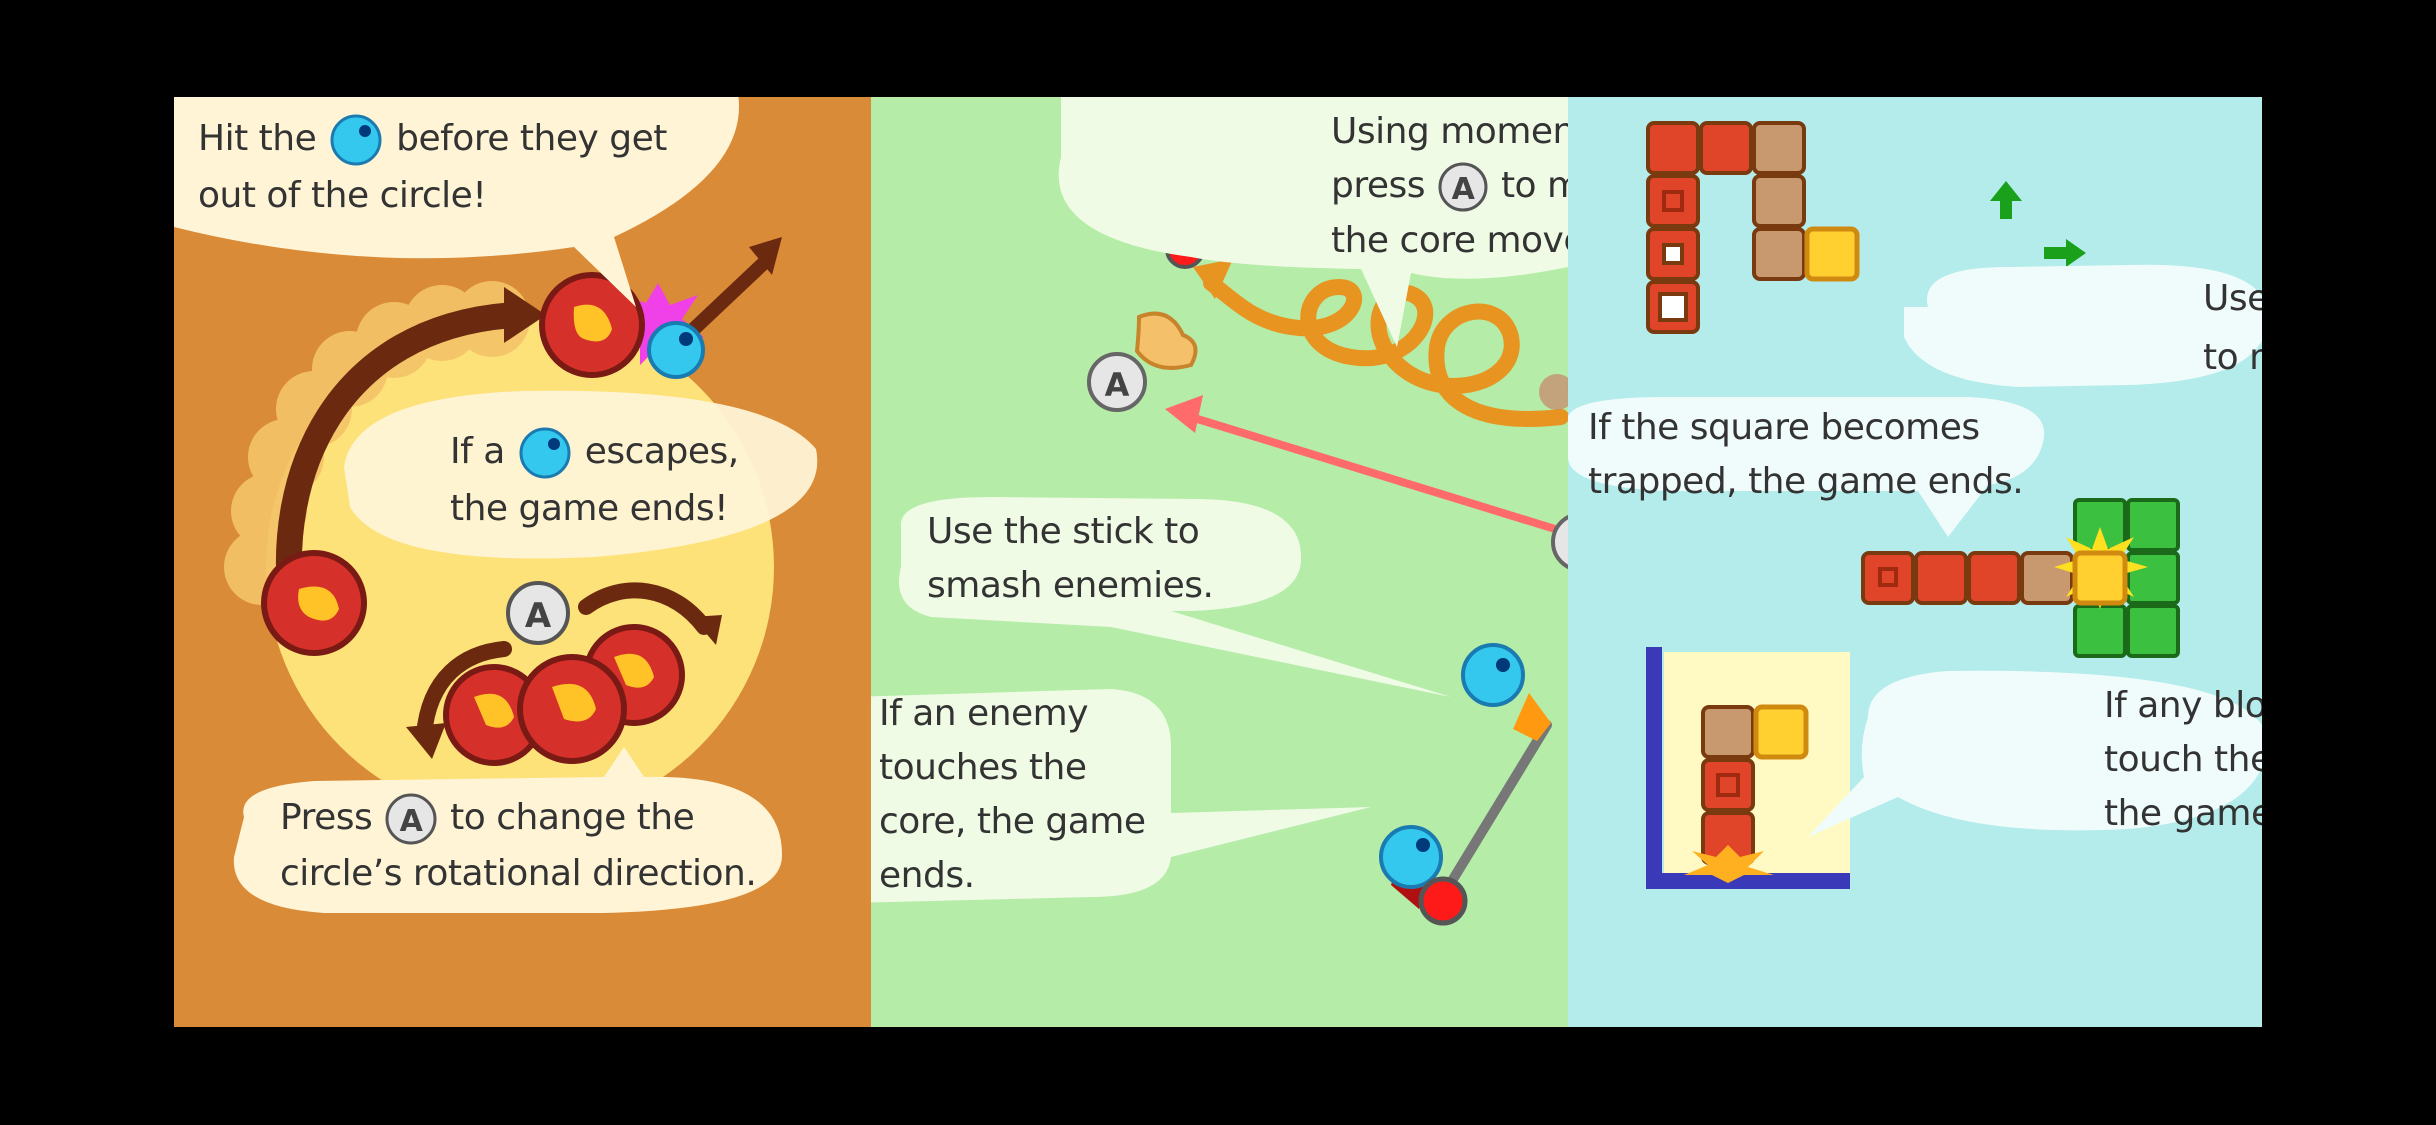 The height and width of the screenshot is (1125, 2436). What do you see at coordinates (1385, 351) in the screenshot?
I see `momentum-path` at bounding box center [1385, 351].